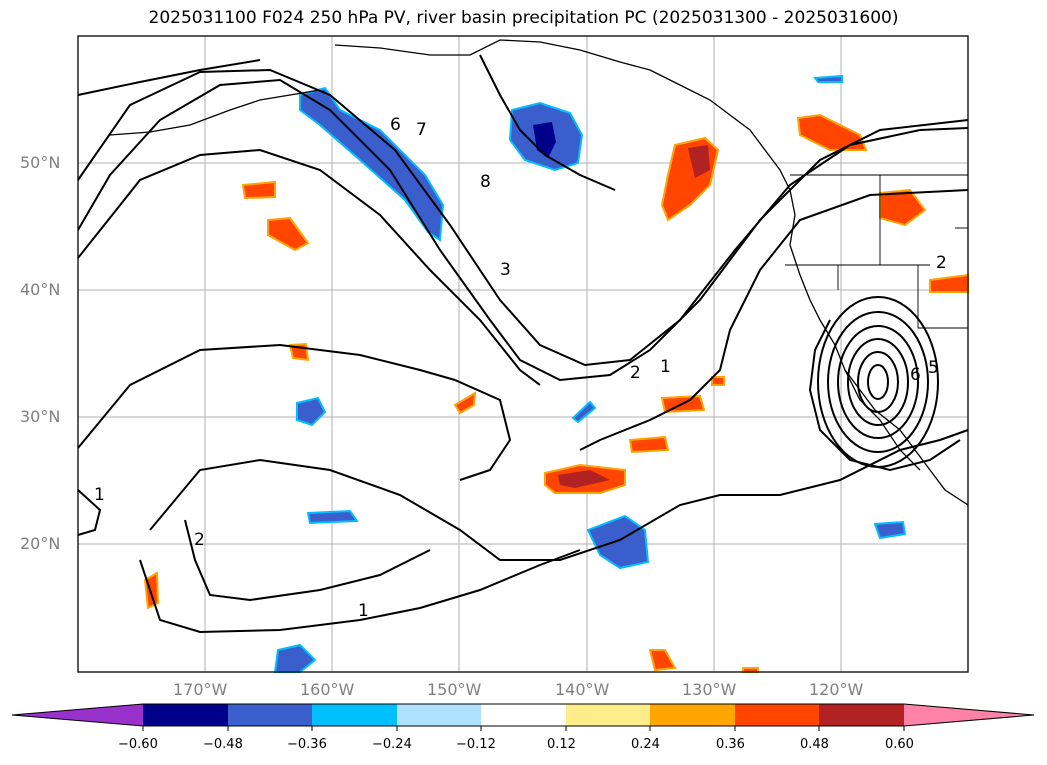  I want to click on aleutian-chain, so click(215, 112).